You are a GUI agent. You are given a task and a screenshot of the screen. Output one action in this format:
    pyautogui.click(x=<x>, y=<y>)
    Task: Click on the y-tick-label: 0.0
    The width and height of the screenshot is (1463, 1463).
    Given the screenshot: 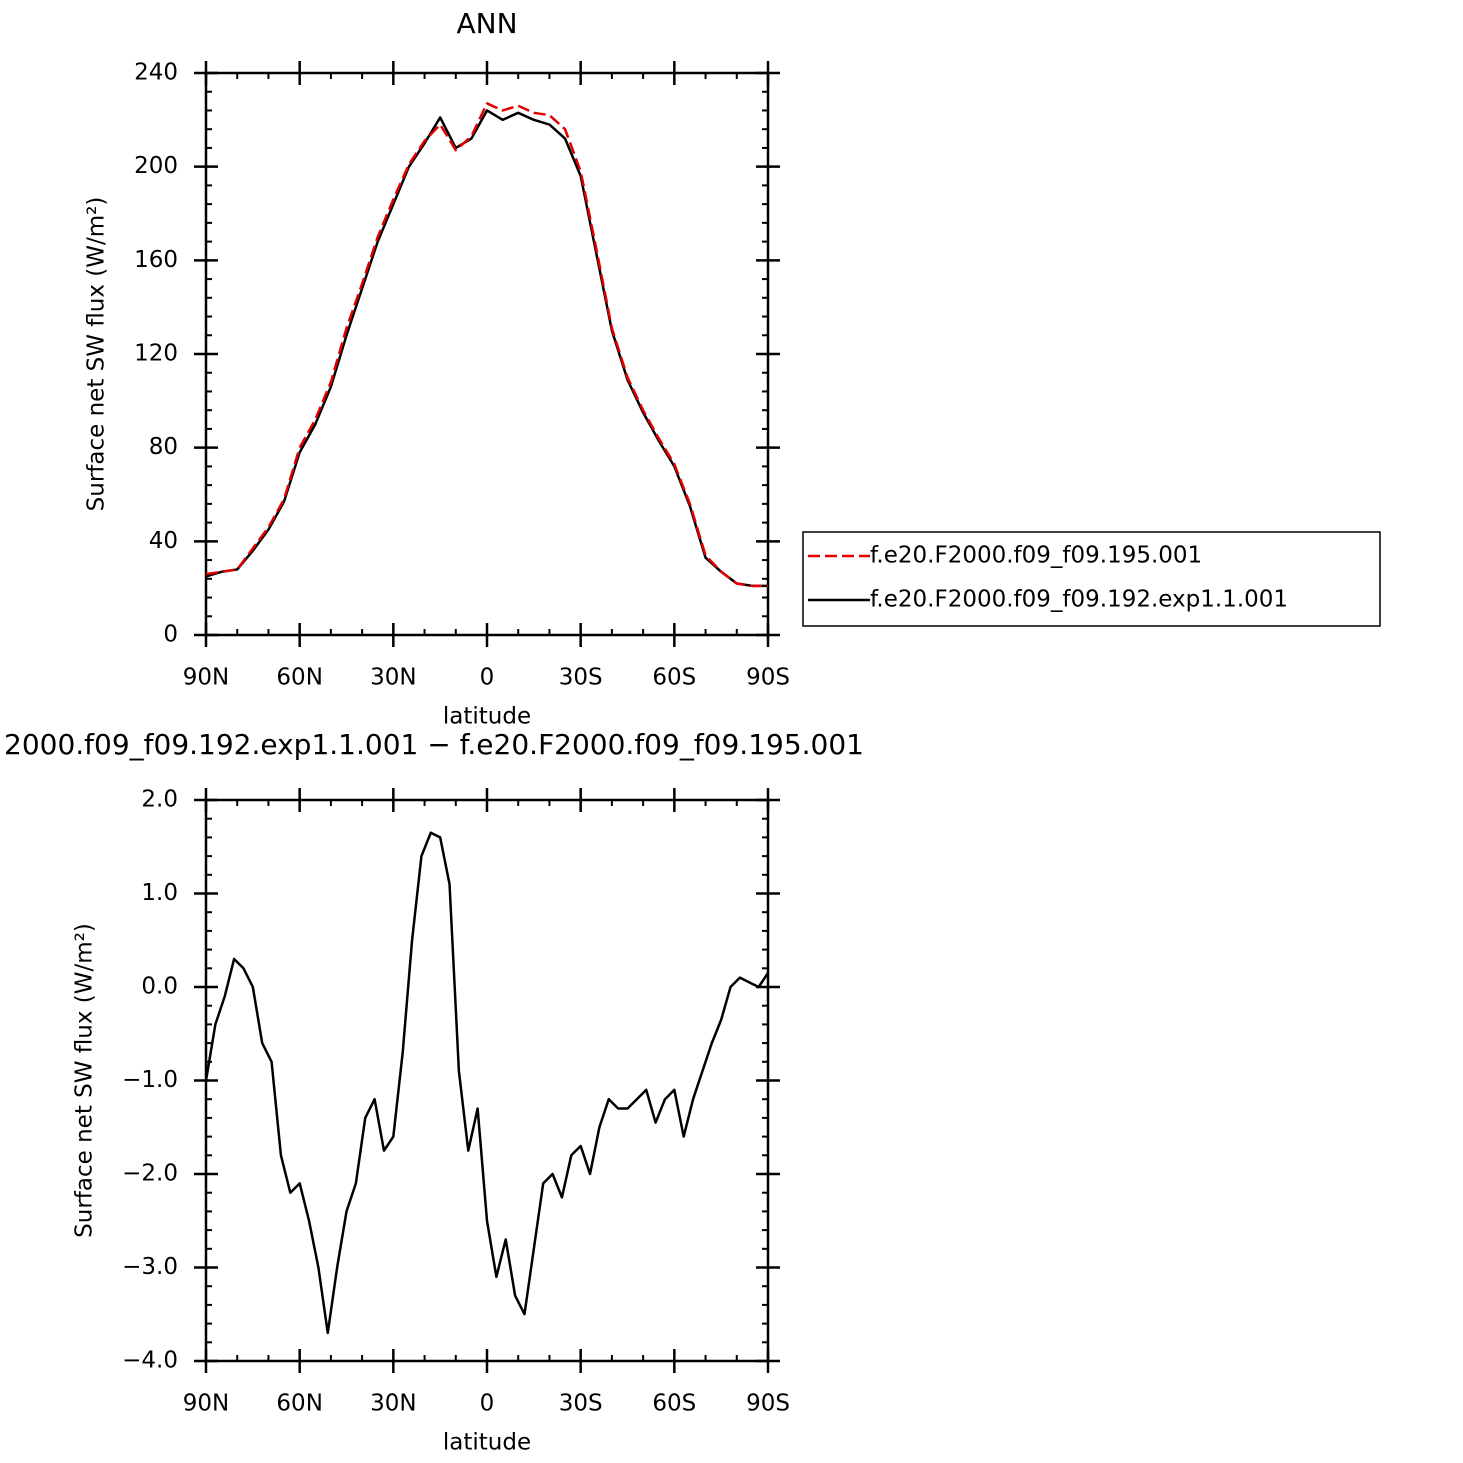 What is the action you would take?
    pyautogui.click(x=159, y=987)
    